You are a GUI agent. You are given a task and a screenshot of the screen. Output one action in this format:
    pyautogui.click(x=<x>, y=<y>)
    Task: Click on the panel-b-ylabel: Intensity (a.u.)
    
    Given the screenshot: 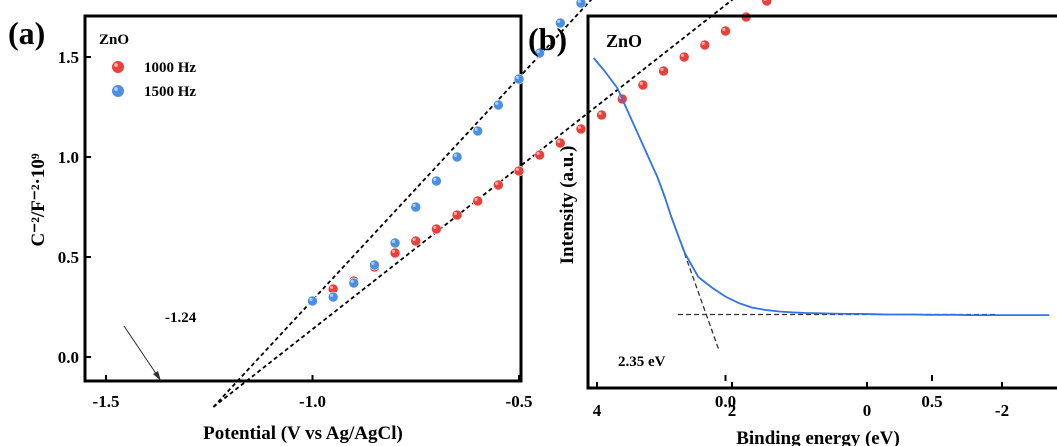 What is the action you would take?
    pyautogui.click(x=567, y=205)
    